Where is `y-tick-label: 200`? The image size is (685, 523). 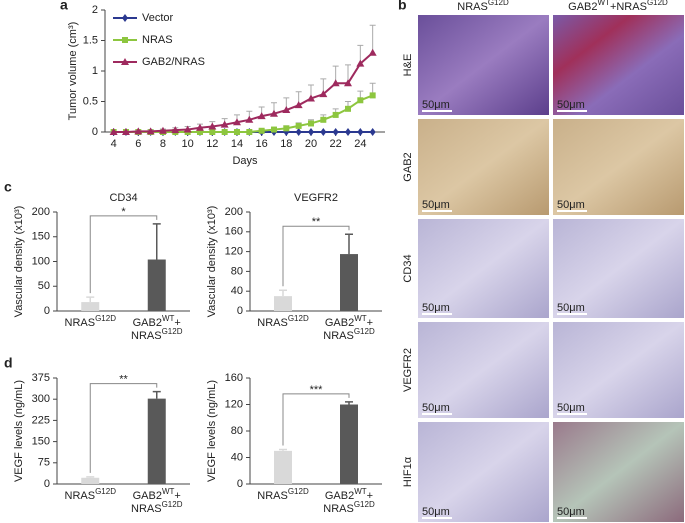
y-tick-label: 200 is located at coordinates (41, 212).